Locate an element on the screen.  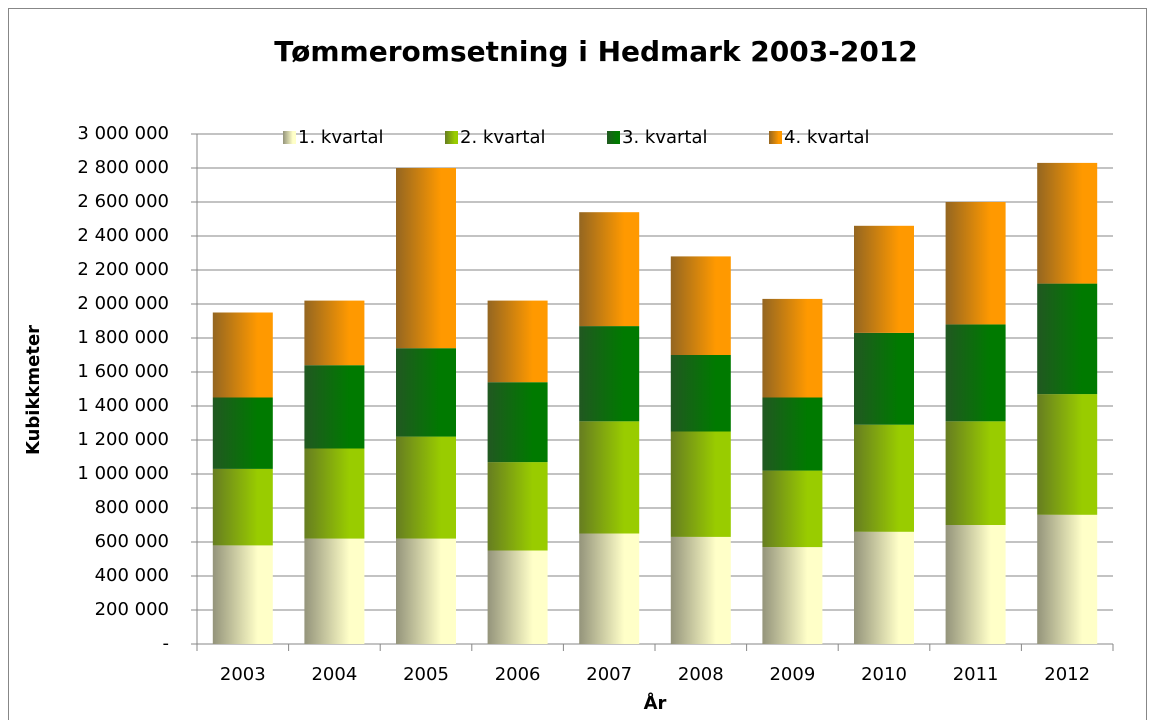
x-tick-label: 2007 is located at coordinates (609, 674).